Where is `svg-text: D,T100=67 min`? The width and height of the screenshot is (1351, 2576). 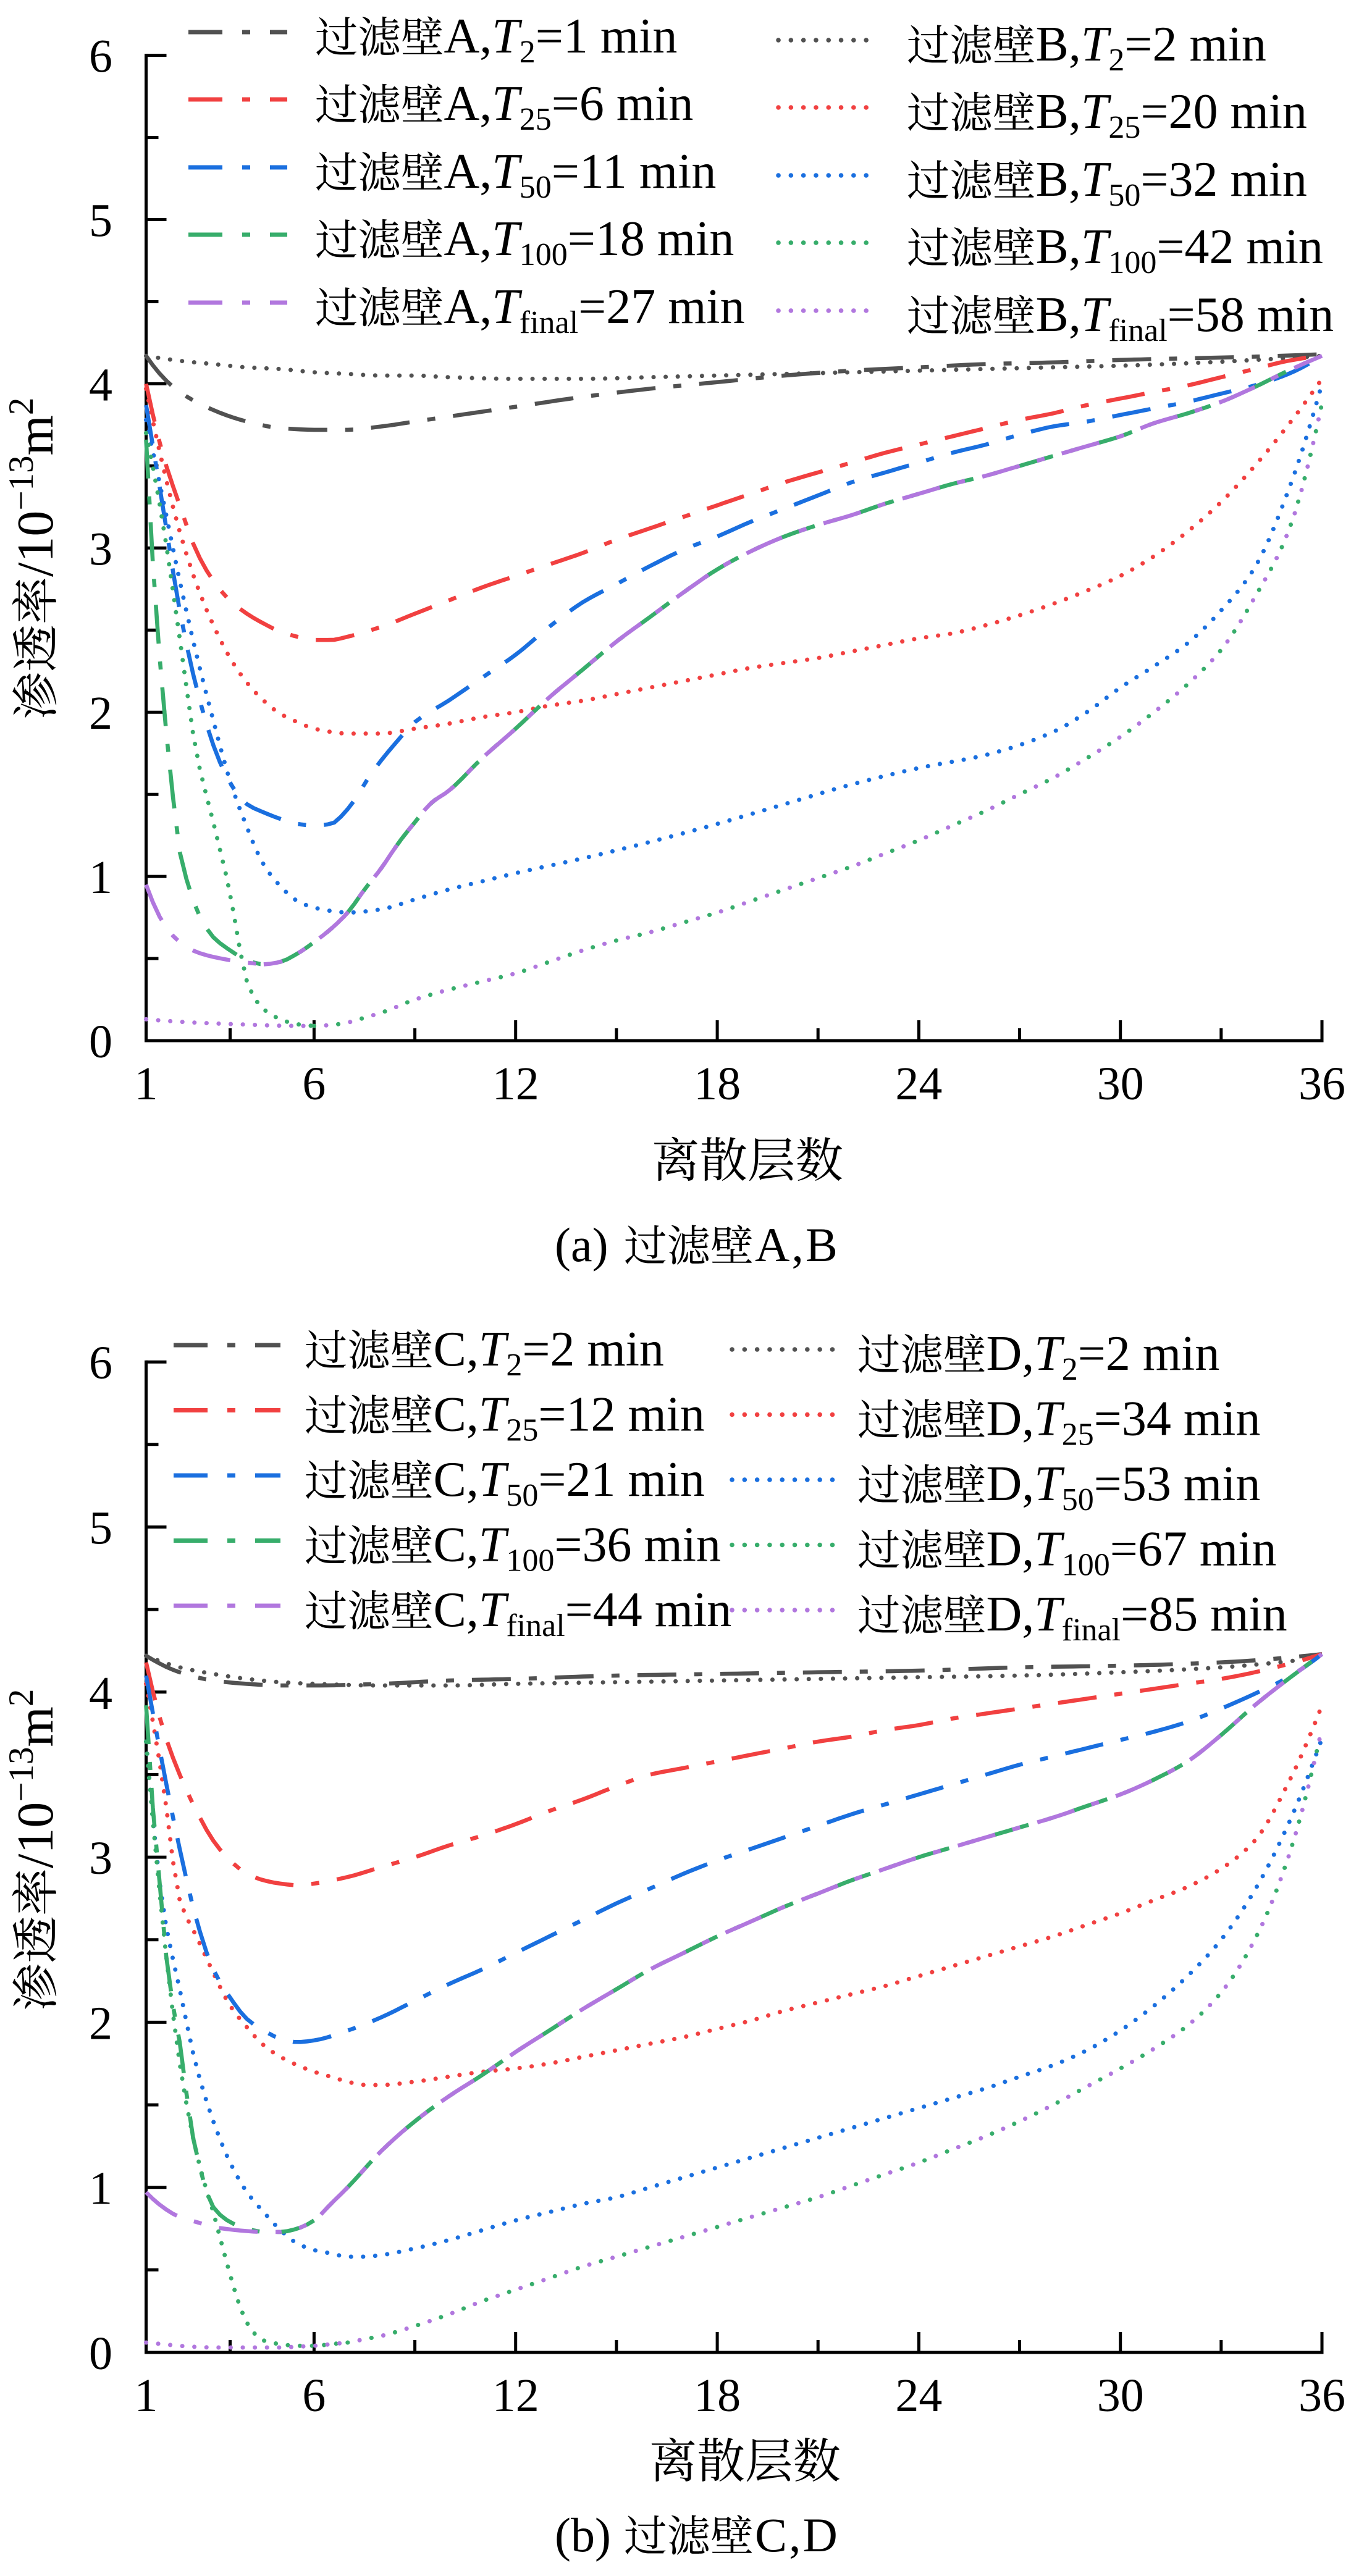 svg-text: D,T100=67 min is located at coordinates (1132, 1553).